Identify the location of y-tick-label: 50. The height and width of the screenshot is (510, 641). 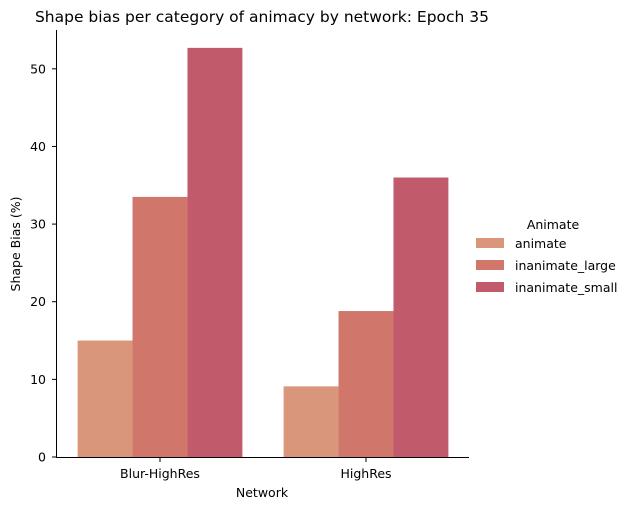
(38, 68).